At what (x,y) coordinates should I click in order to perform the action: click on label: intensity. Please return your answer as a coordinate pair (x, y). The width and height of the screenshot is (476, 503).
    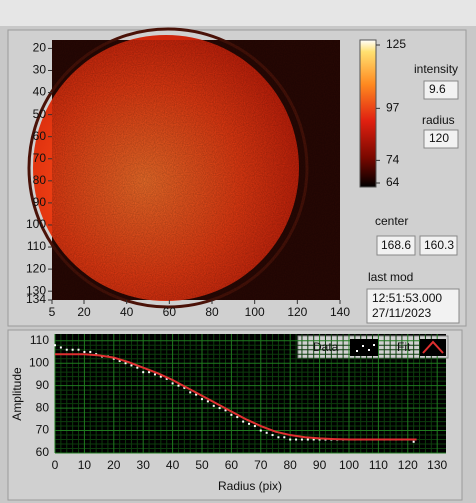
    Looking at the image, I should click on (436, 69).